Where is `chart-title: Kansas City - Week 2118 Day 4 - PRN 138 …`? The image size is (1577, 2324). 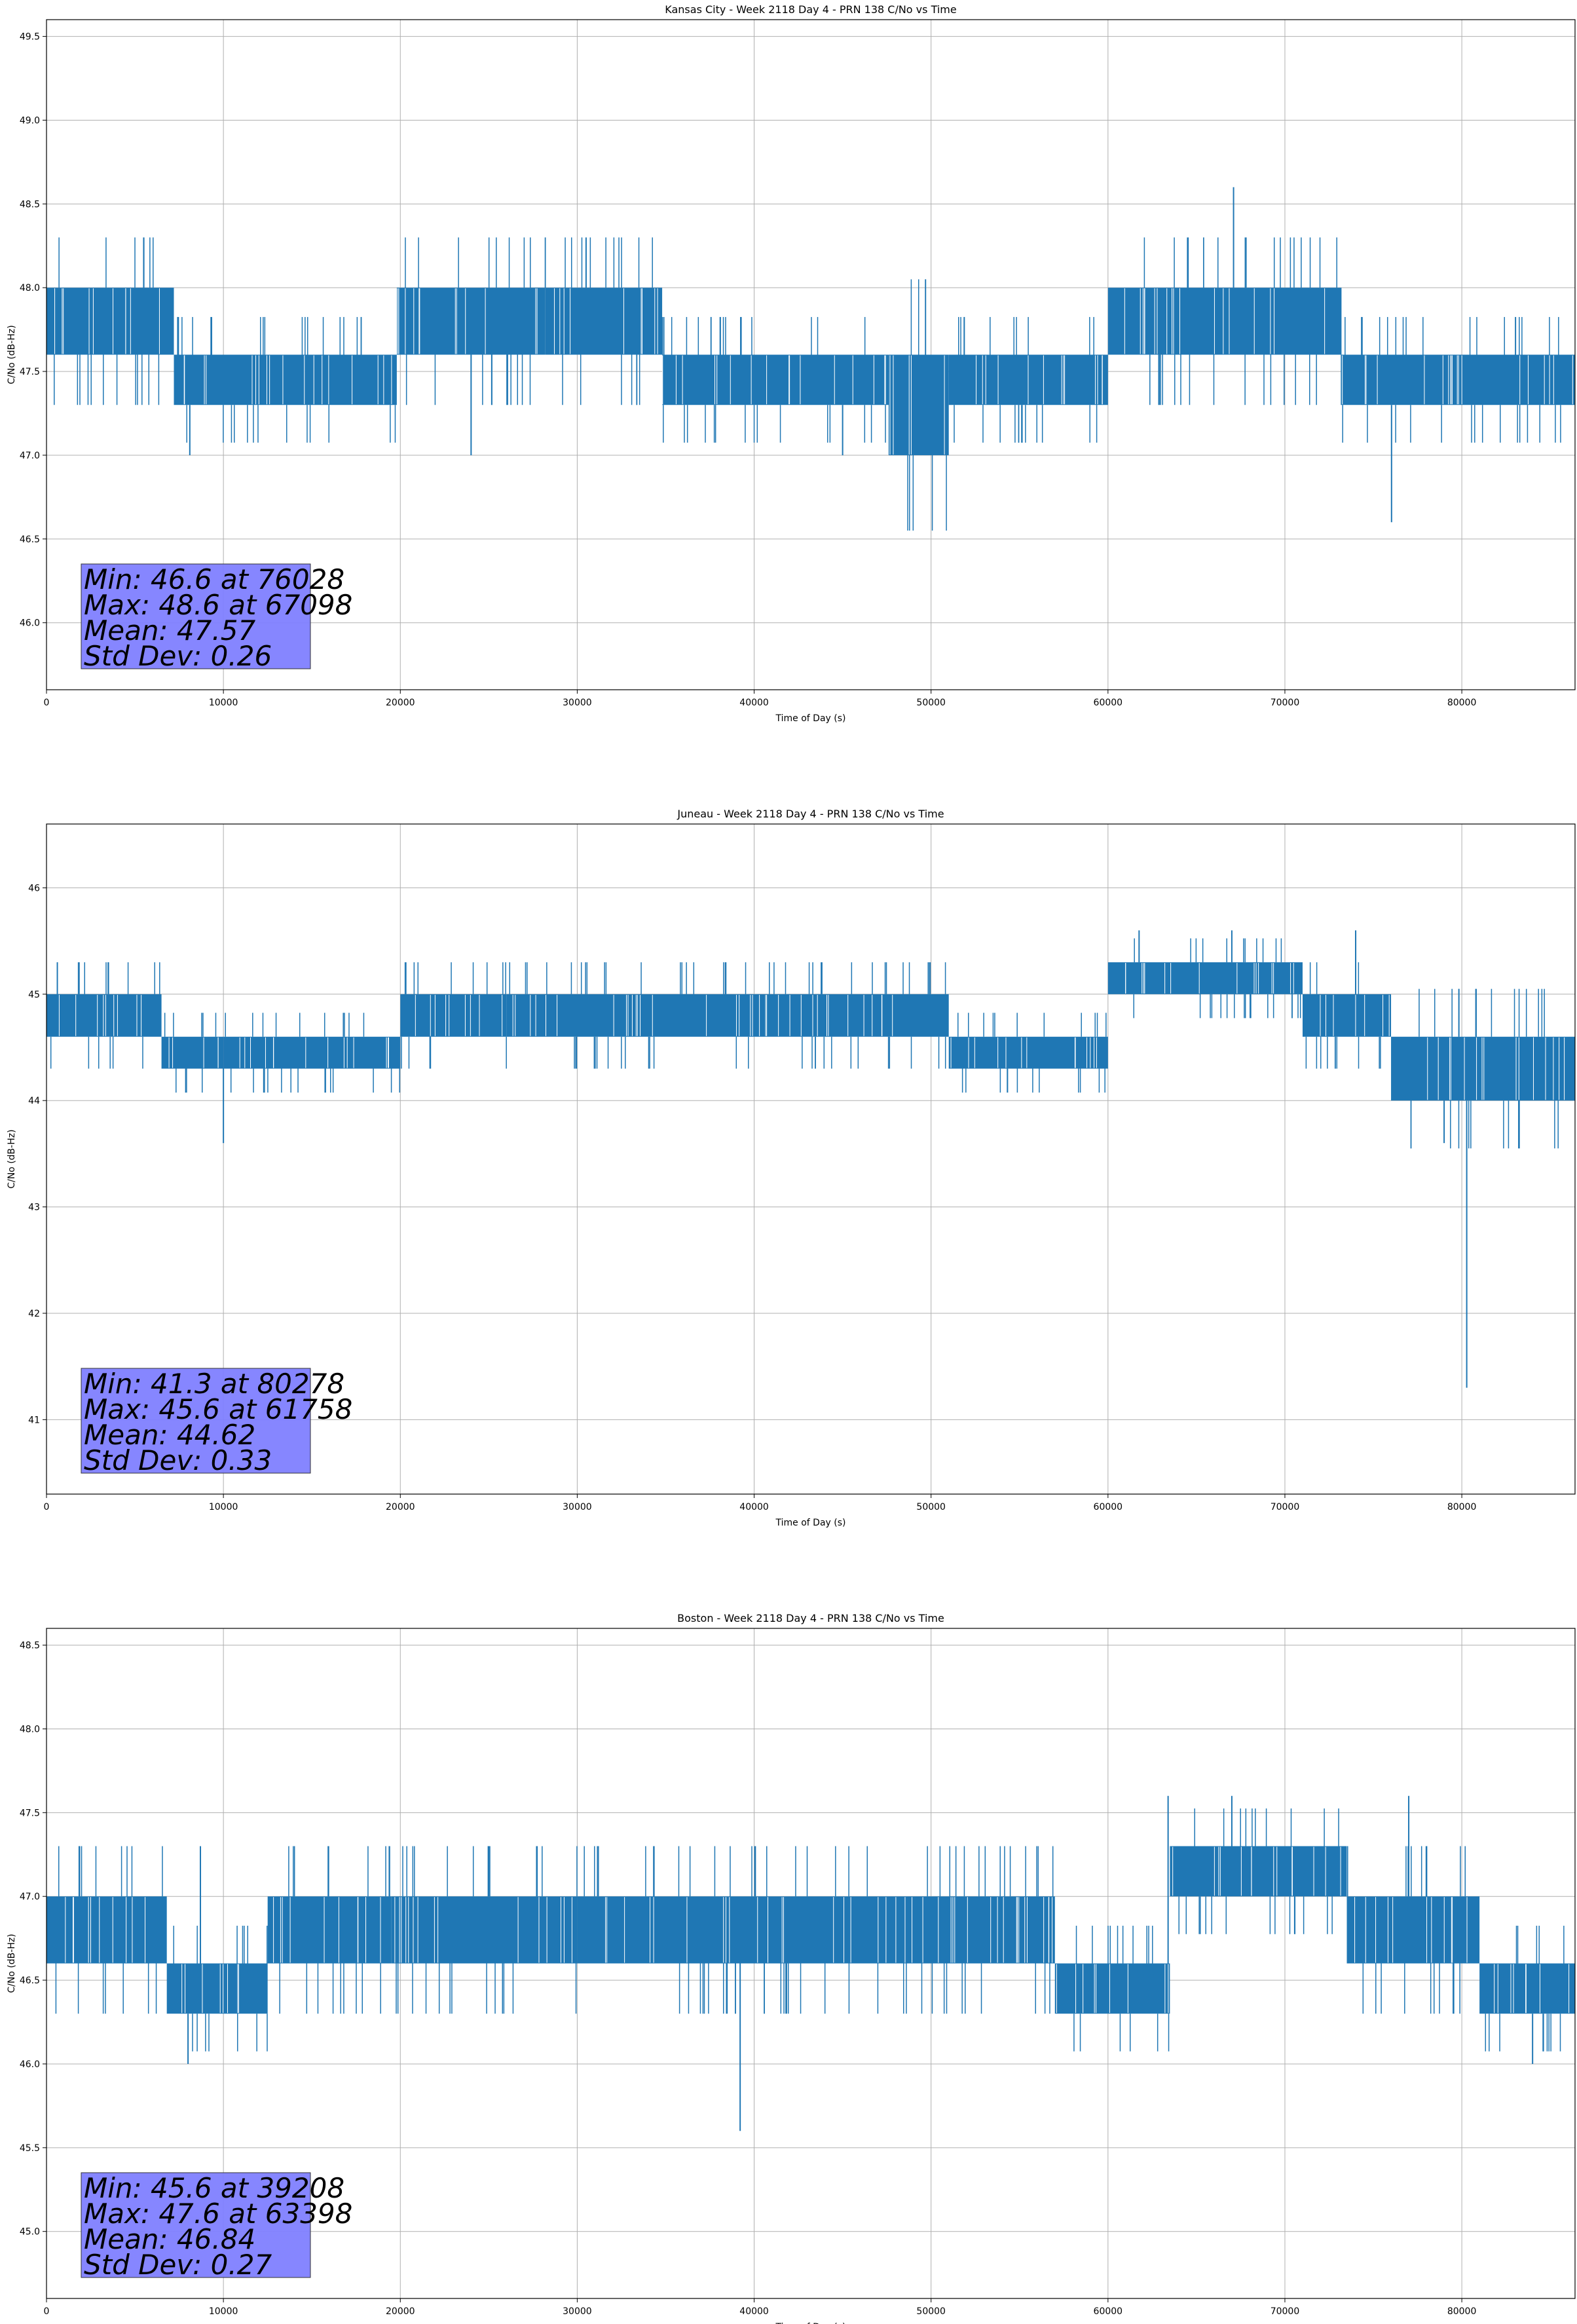 chart-title: Kansas City - Week 2118 Day 4 - PRN 138 … is located at coordinates (810, 9).